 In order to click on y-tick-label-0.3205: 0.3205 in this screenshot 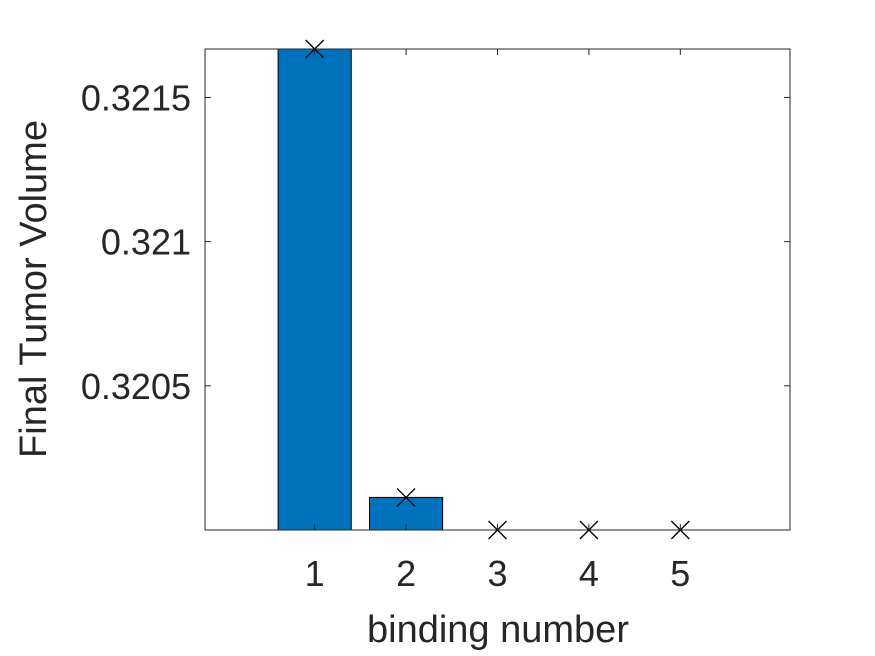, I will do `click(136, 386)`.